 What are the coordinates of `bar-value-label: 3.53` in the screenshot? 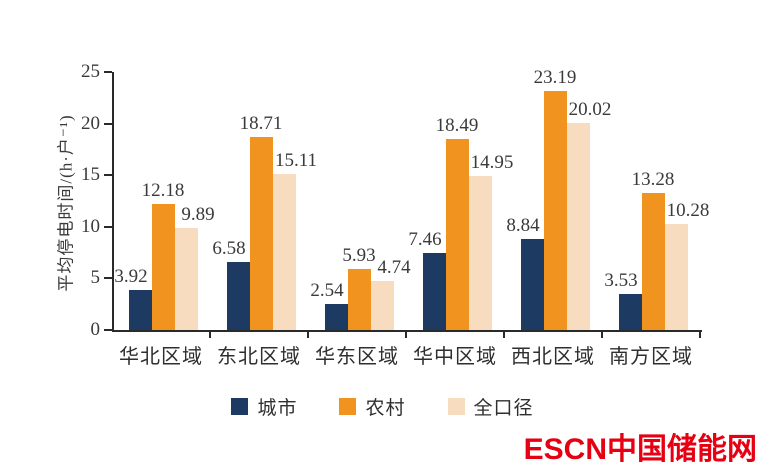 It's located at (621, 280).